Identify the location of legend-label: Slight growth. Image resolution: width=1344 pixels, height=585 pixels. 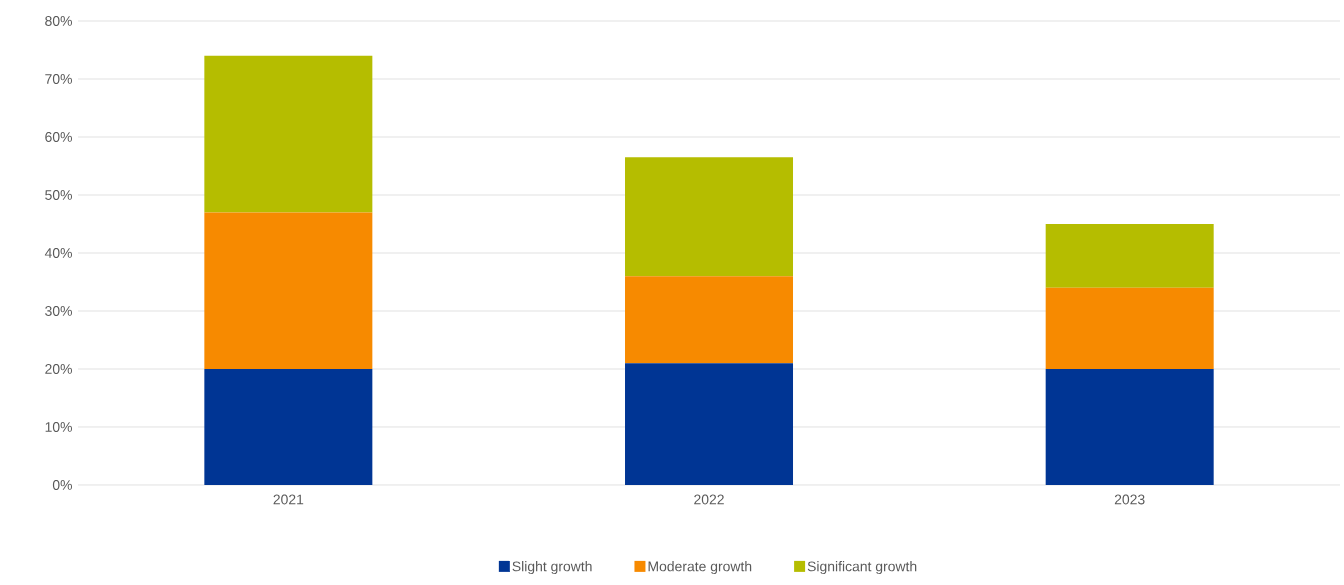
(552, 568).